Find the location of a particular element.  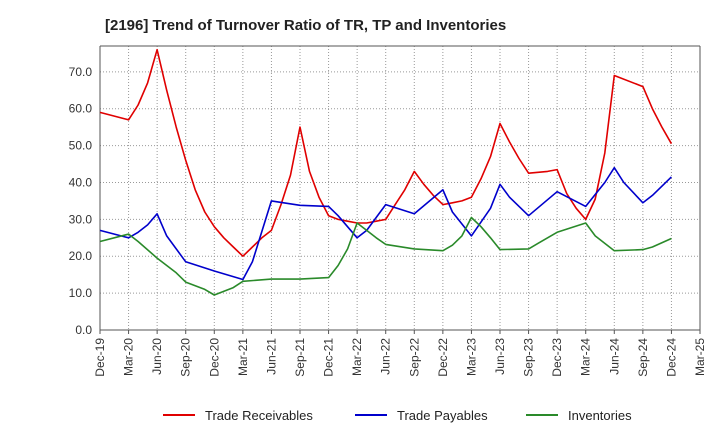

x-tick-label: Sep-21 is located at coordinates (300, 357).